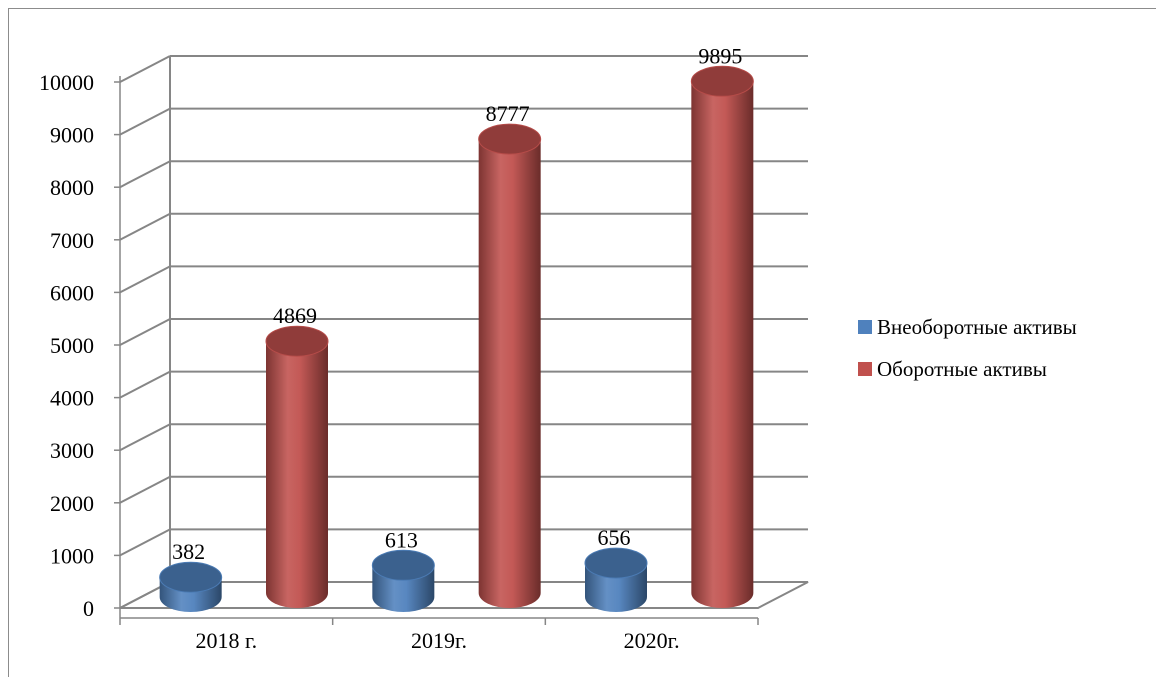  I want to click on legend: Внеоборотные активы Оборотные активы, so click(967, 355).